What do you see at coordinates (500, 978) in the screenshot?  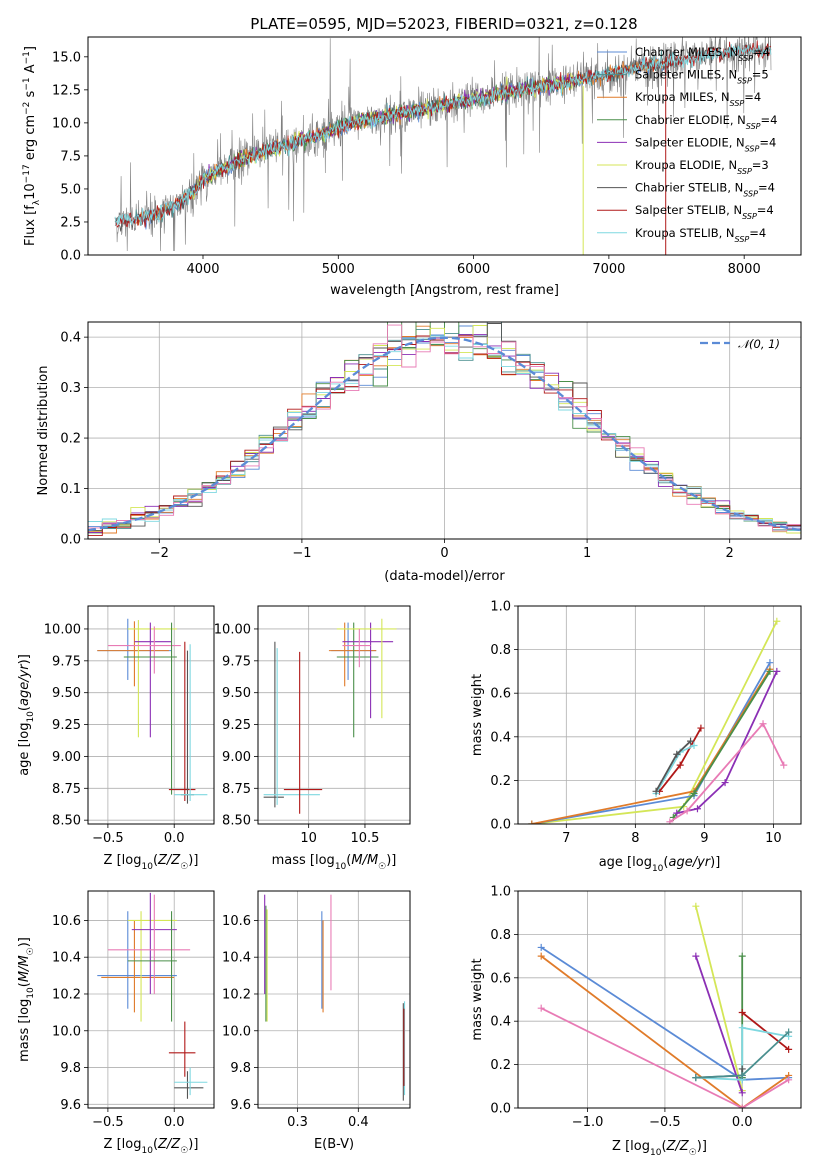 I see `z-weight-ytick-label: 0.6` at bounding box center [500, 978].